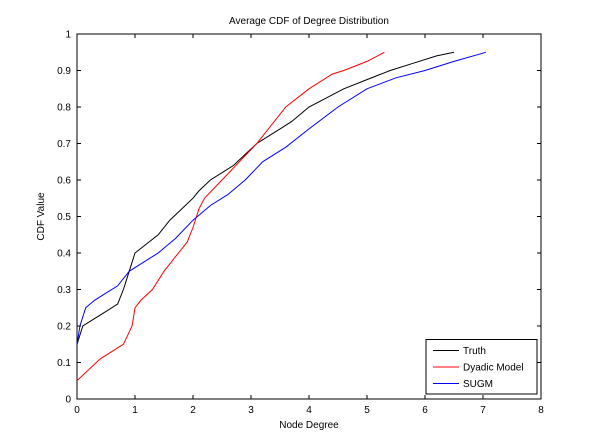 The image size is (598, 448). Describe the element at coordinates (64, 108) in the screenshot. I see `y-tick-label: 0.8` at that location.